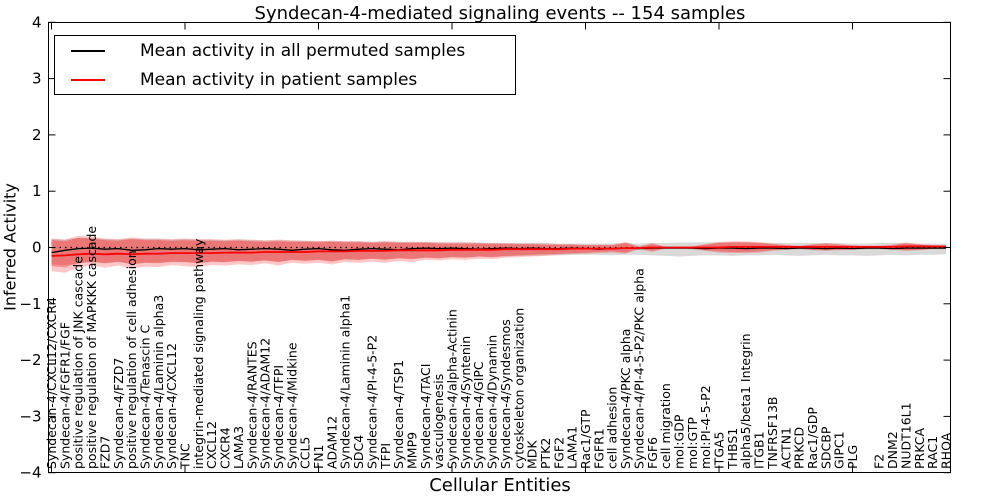  I want to click on y-tick-label: 2, so click(37, 135).